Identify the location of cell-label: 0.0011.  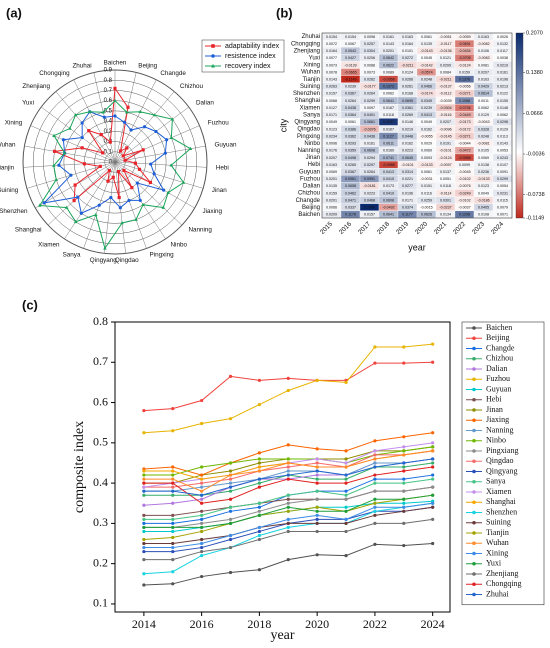
(483, 101).